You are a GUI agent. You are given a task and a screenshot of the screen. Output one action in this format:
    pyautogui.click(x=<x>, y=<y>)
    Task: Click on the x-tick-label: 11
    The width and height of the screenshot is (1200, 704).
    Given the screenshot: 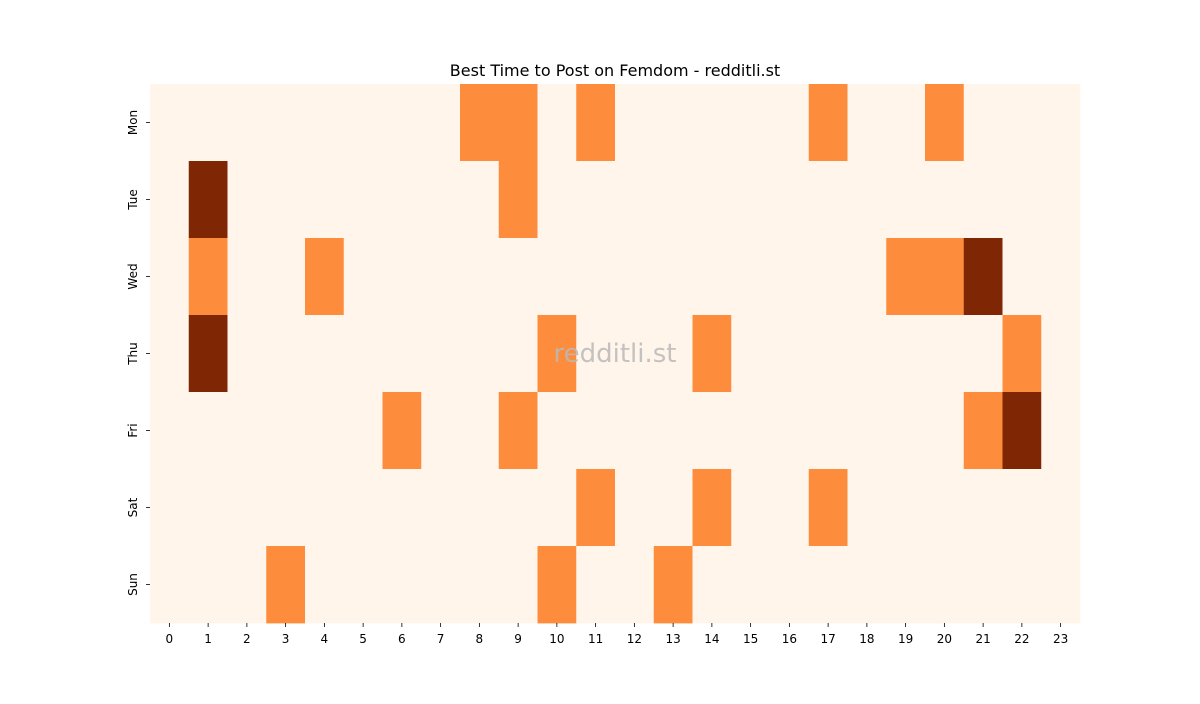 What is the action you would take?
    pyautogui.click(x=595, y=639)
    